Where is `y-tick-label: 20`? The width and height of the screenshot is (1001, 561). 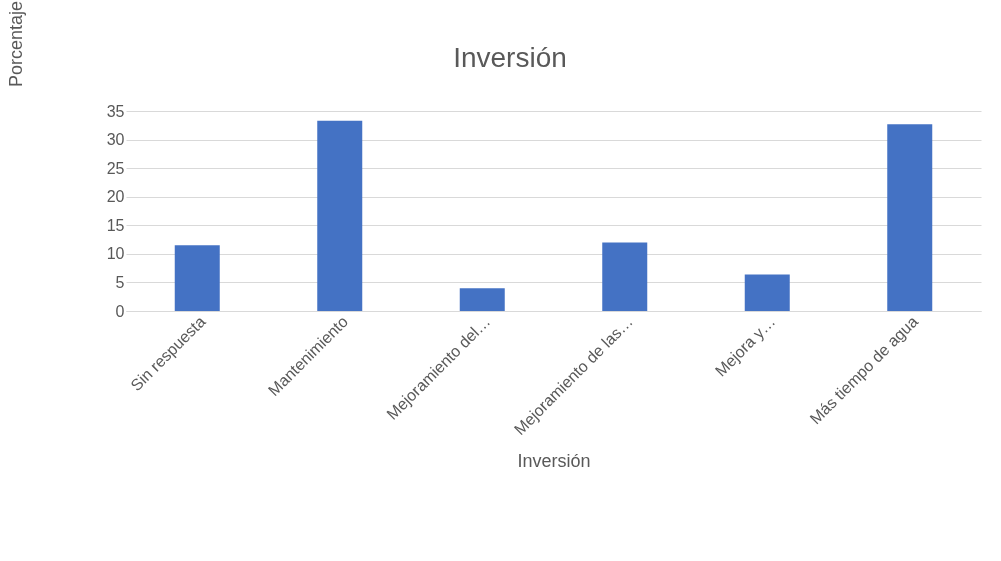
y-tick-label: 20 is located at coordinates (115, 197).